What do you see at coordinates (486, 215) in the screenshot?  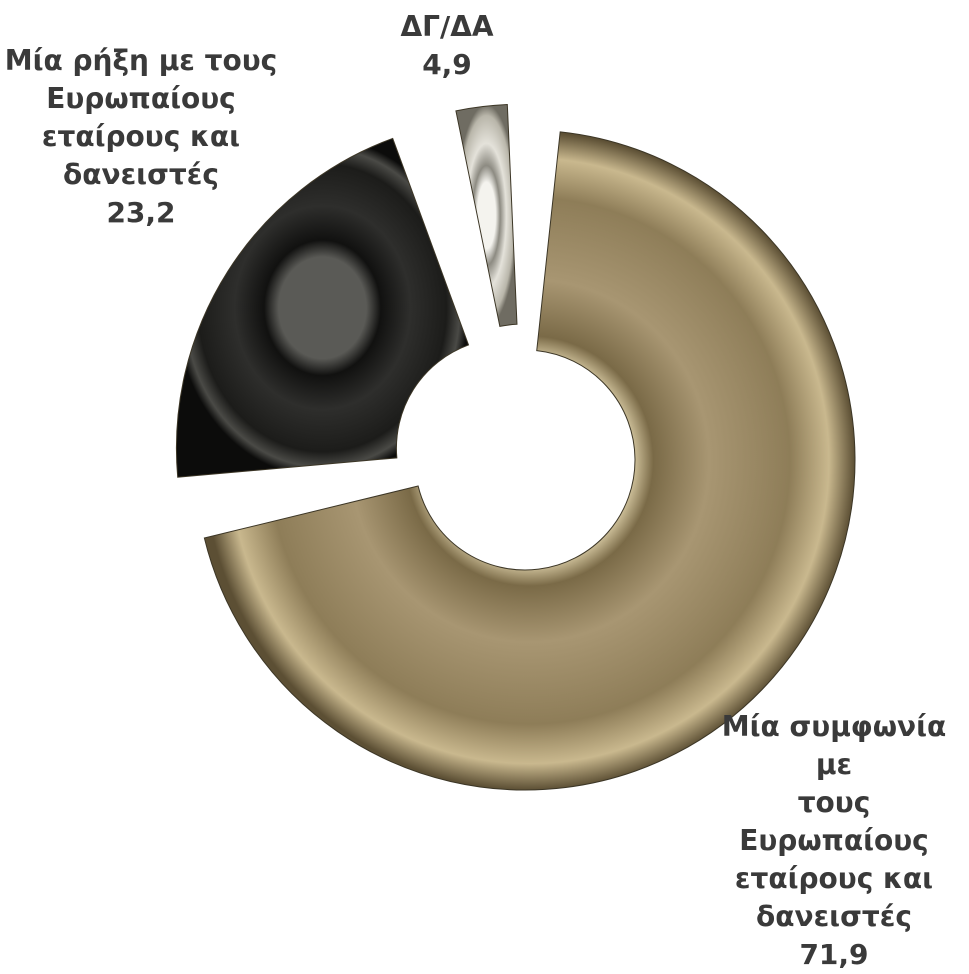 I see `slice-dont-know` at bounding box center [486, 215].